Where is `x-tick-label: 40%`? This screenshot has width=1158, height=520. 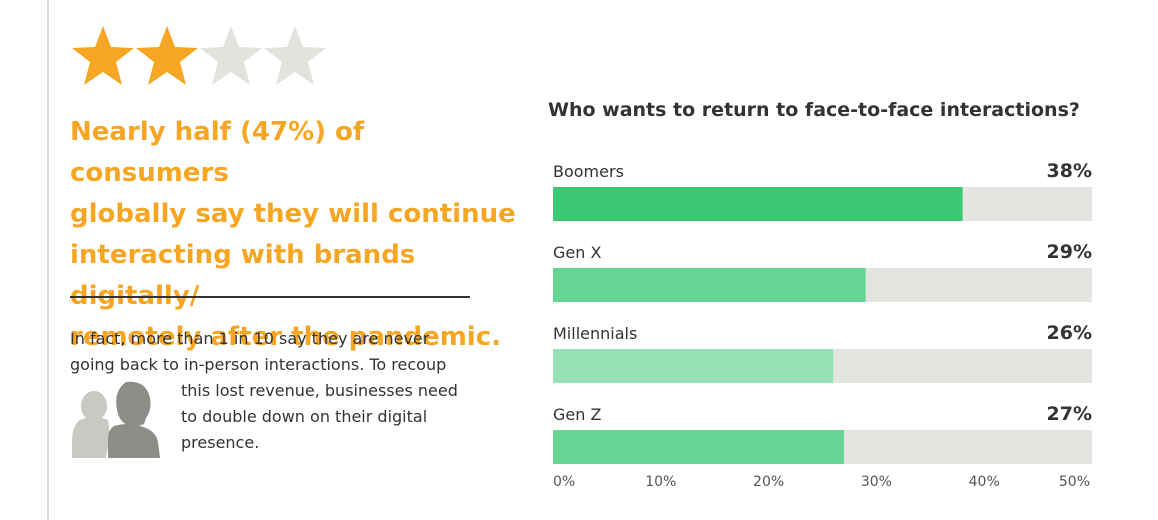
x-tick-label: 40% is located at coordinates (984, 482).